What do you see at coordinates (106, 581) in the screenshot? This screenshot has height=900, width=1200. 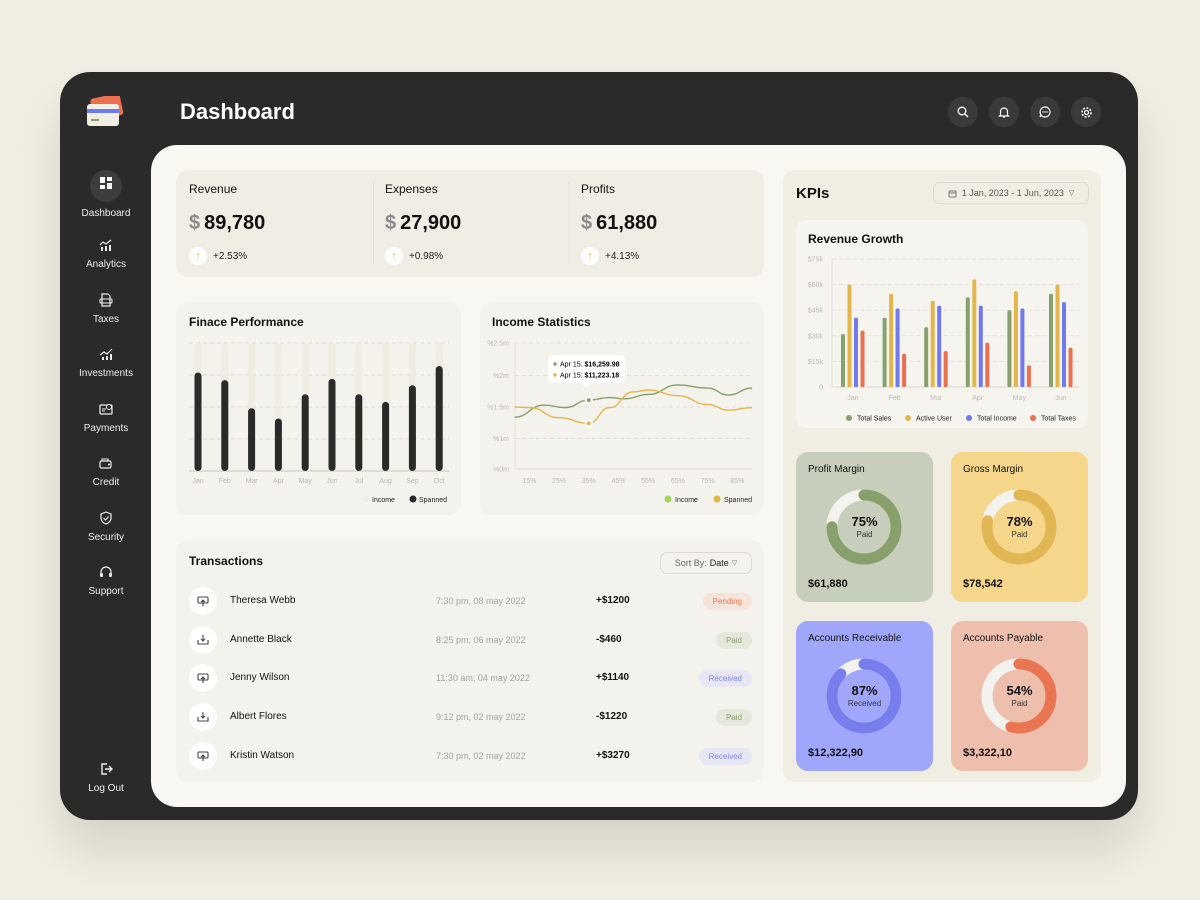 I see `sidebar-item-support: Support` at bounding box center [106, 581].